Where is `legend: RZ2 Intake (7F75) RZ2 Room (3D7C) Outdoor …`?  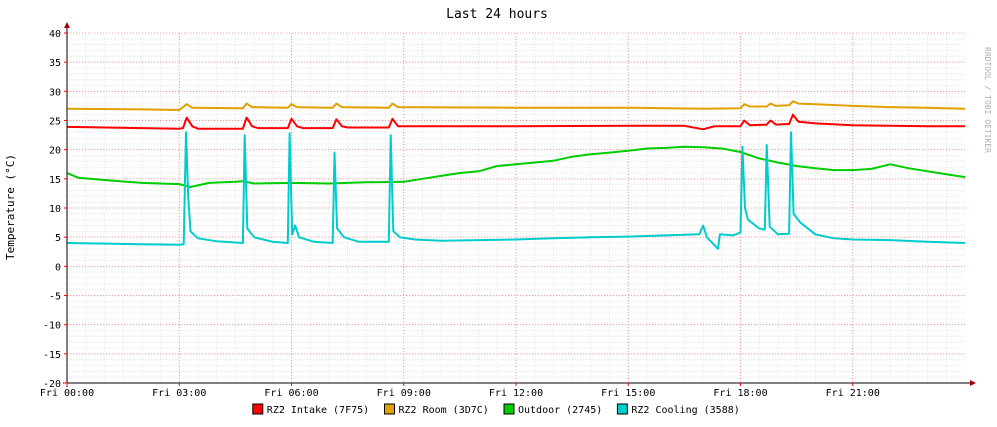 legend: RZ2 Intake (7F75) RZ2 Room (3D7C) Outdoor … is located at coordinates (496, 409).